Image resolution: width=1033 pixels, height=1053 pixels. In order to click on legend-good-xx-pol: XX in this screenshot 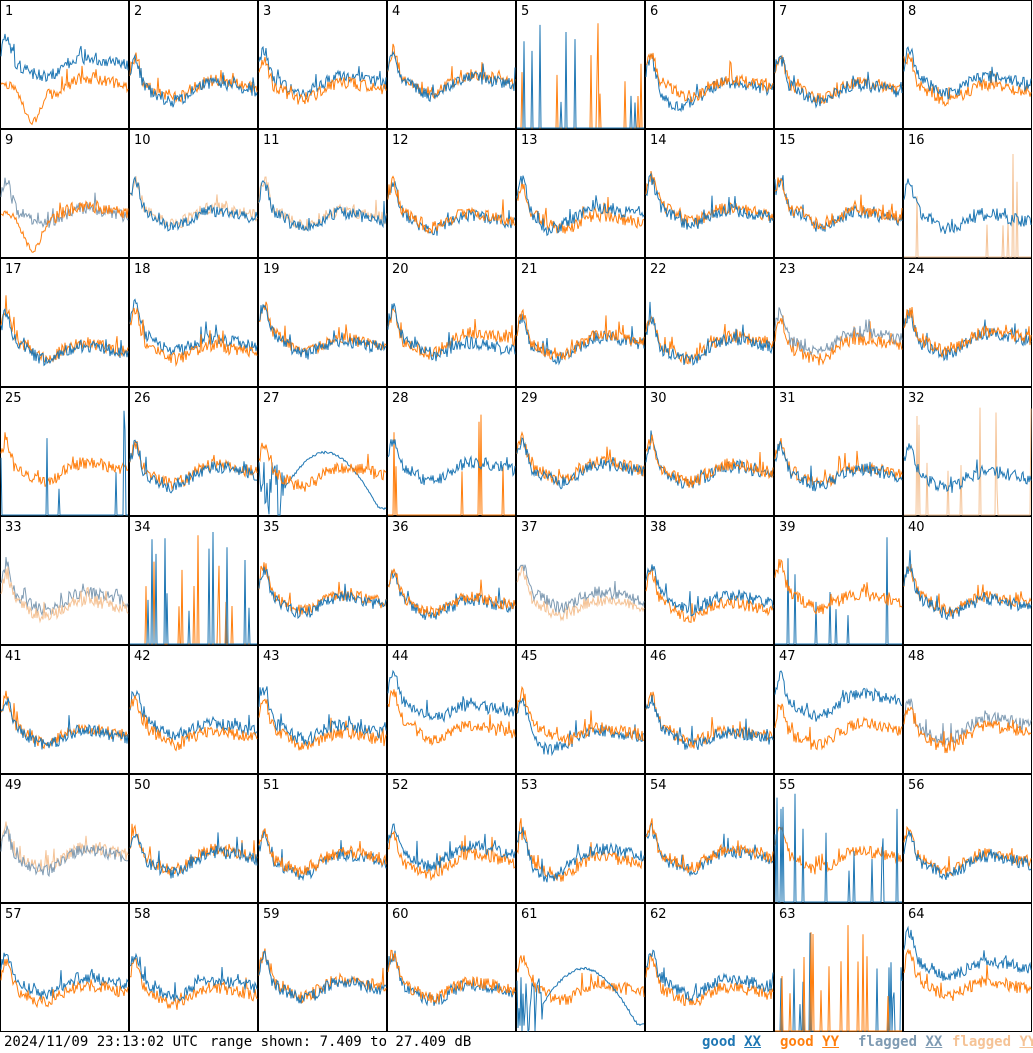, I will do `click(753, 1042)`.